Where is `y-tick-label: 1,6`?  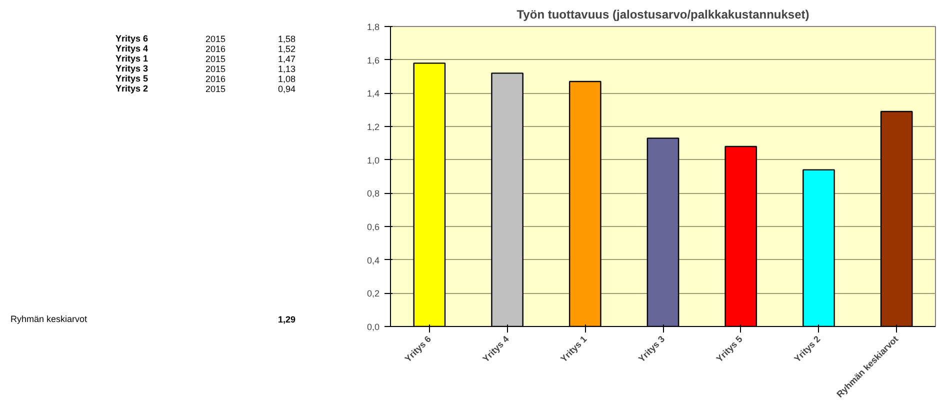
y-tick-label: 1,6 is located at coordinates (373, 60).